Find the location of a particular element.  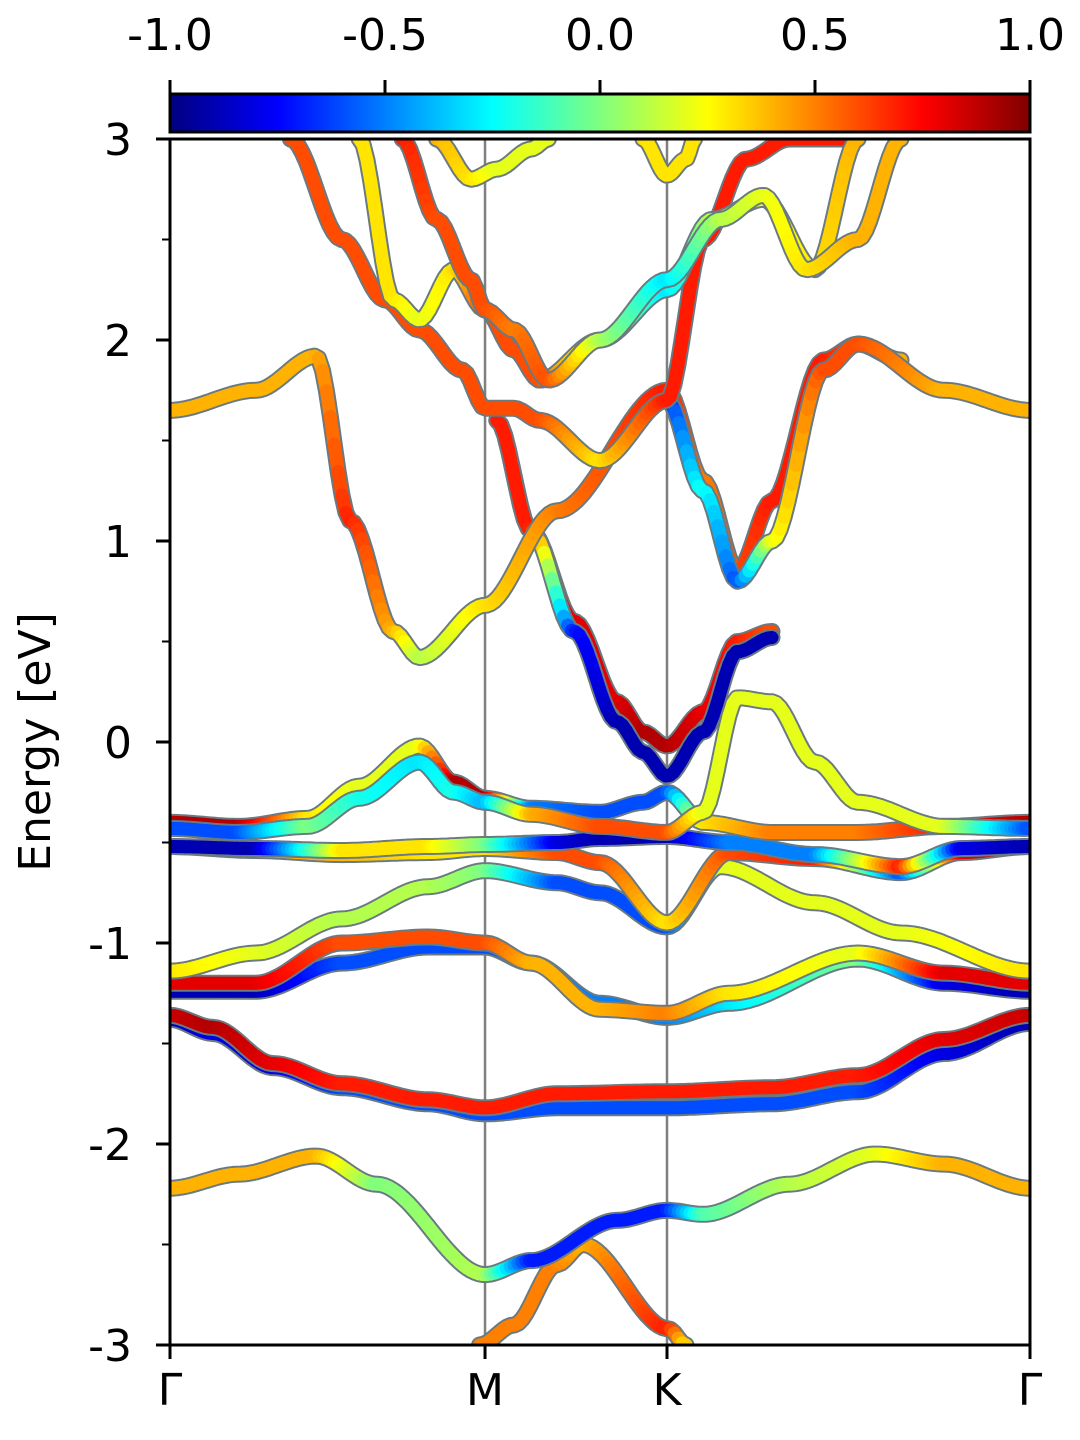

colorbar-gradient is located at coordinates (600, 113).